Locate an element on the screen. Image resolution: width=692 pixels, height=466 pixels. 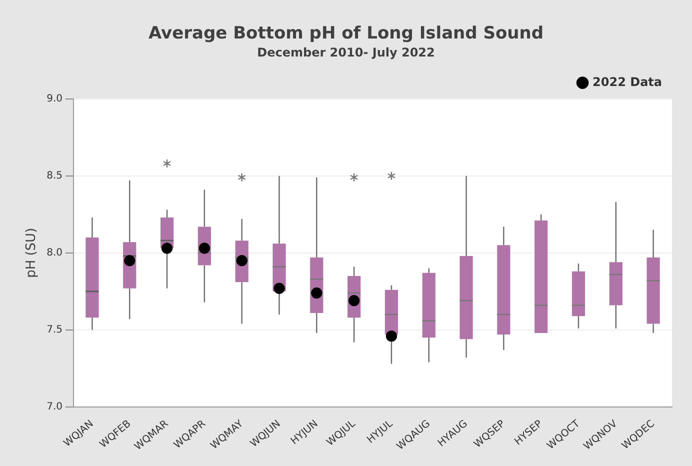
chart-subtitle: December 2010- July 2022 is located at coordinates (346, 53).